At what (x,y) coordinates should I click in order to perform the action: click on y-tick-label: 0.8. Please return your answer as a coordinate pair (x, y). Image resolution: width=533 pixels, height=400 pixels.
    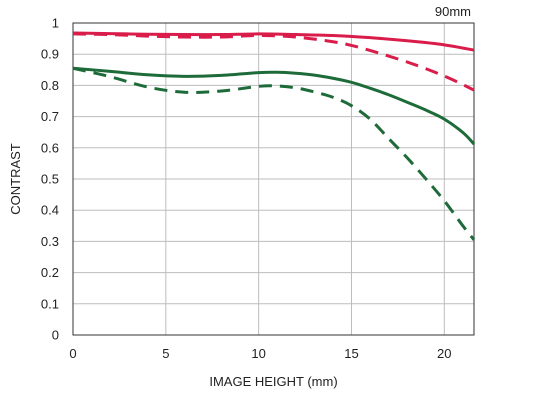
    Looking at the image, I should click on (50, 85).